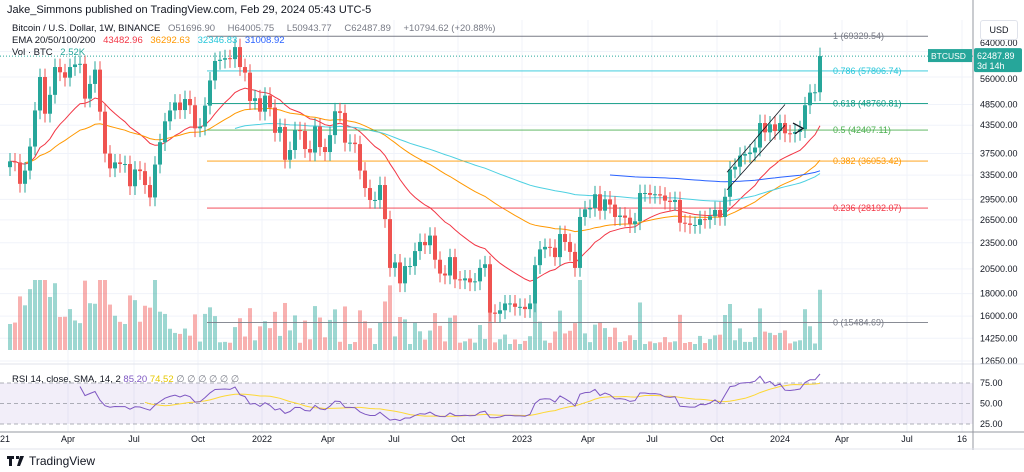  I want to click on price-tick-label: 64000.00, so click(999, 43).